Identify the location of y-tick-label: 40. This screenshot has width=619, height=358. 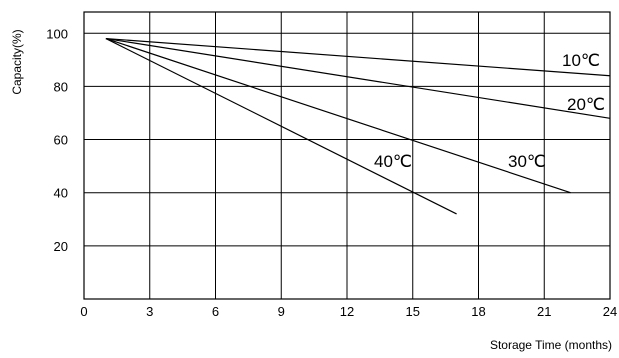
(61, 193).